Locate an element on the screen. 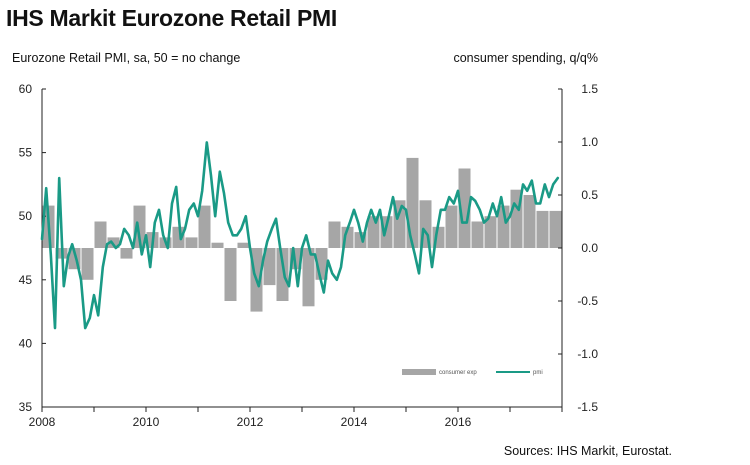  right-tick-label: 0.5 is located at coordinates (589, 195).